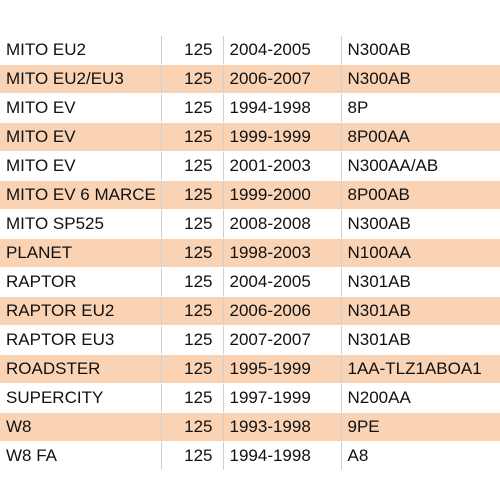  What do you see at coordinates (282, 253) in the screenshot?
I see `years-cell: 1998-2003` at bounding box center [282, 253].